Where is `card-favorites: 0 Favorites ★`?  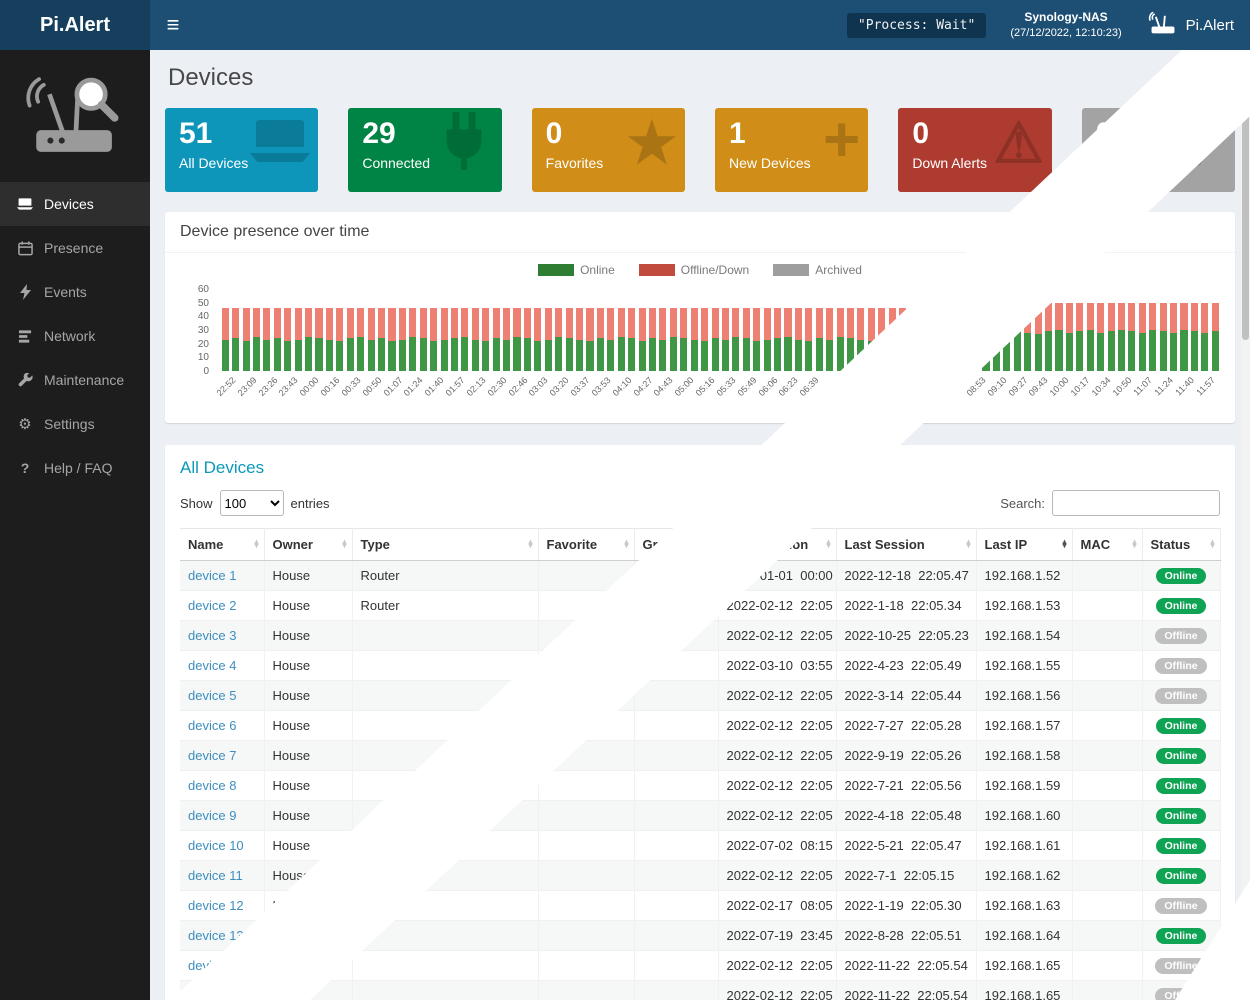 card-favorites: 0 Favorites ★ is located at coordinates (608, 150).